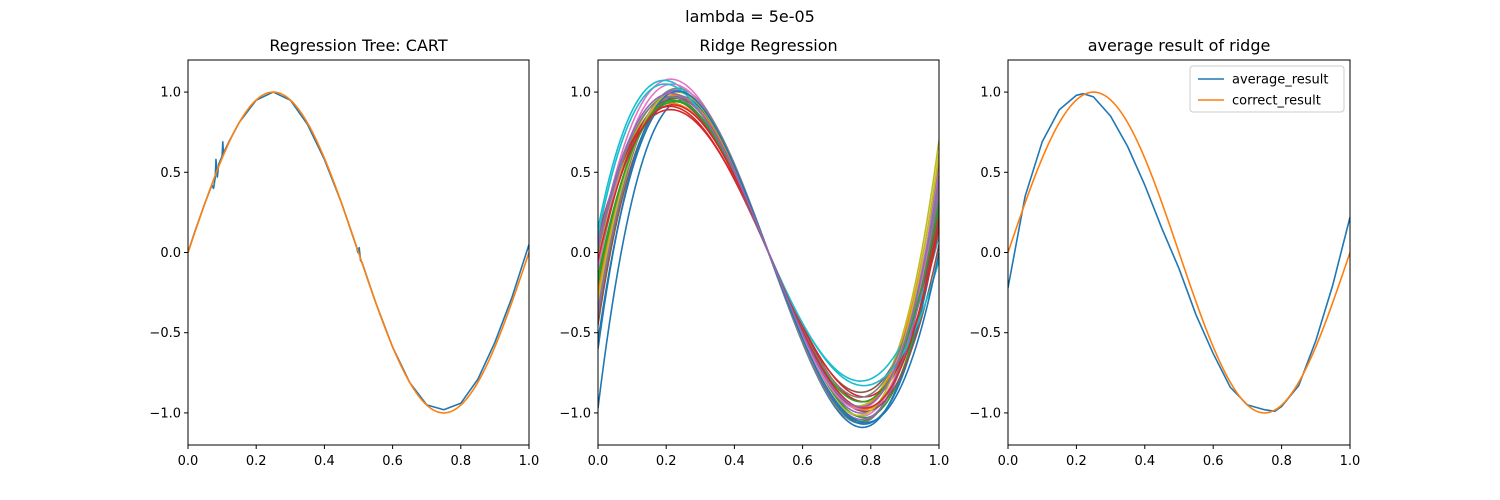  What do you see at coordinates (1179, 45) in the screenshot?
I see `subplot-title: average result of ridge` at bounding box center [1179, 45].